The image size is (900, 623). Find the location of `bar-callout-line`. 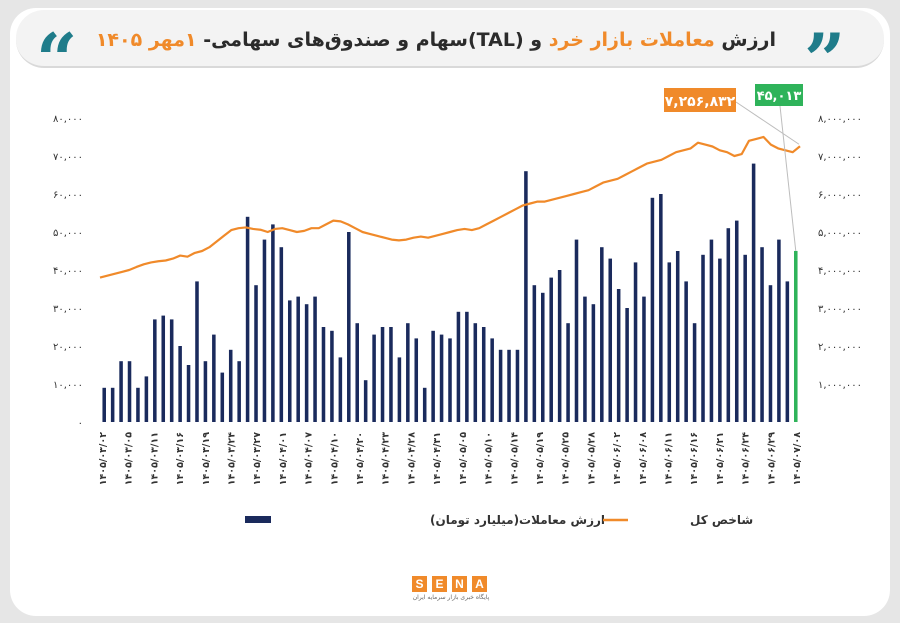

bar-callout-line is located at coordinates (788, 178).